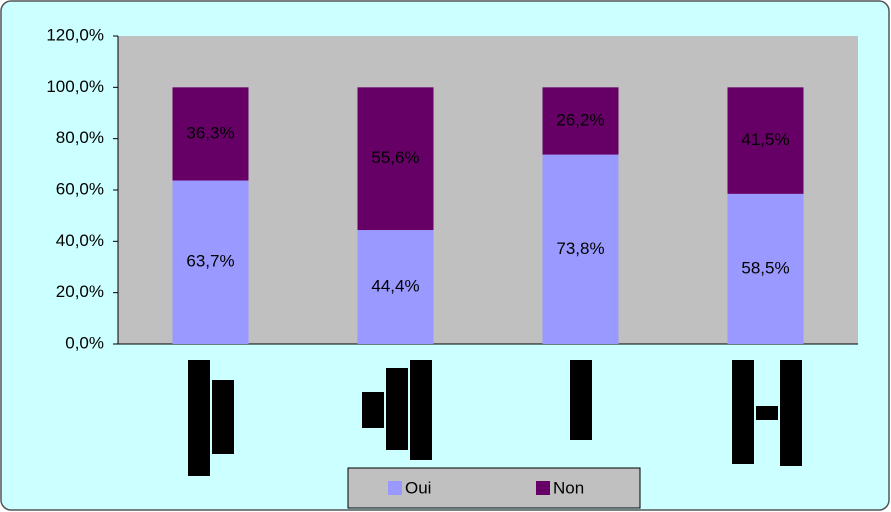 Image resolution: width=891 pixels, height=512 pixels. I want to click on value-label: 73,8%, so click(580, 248).